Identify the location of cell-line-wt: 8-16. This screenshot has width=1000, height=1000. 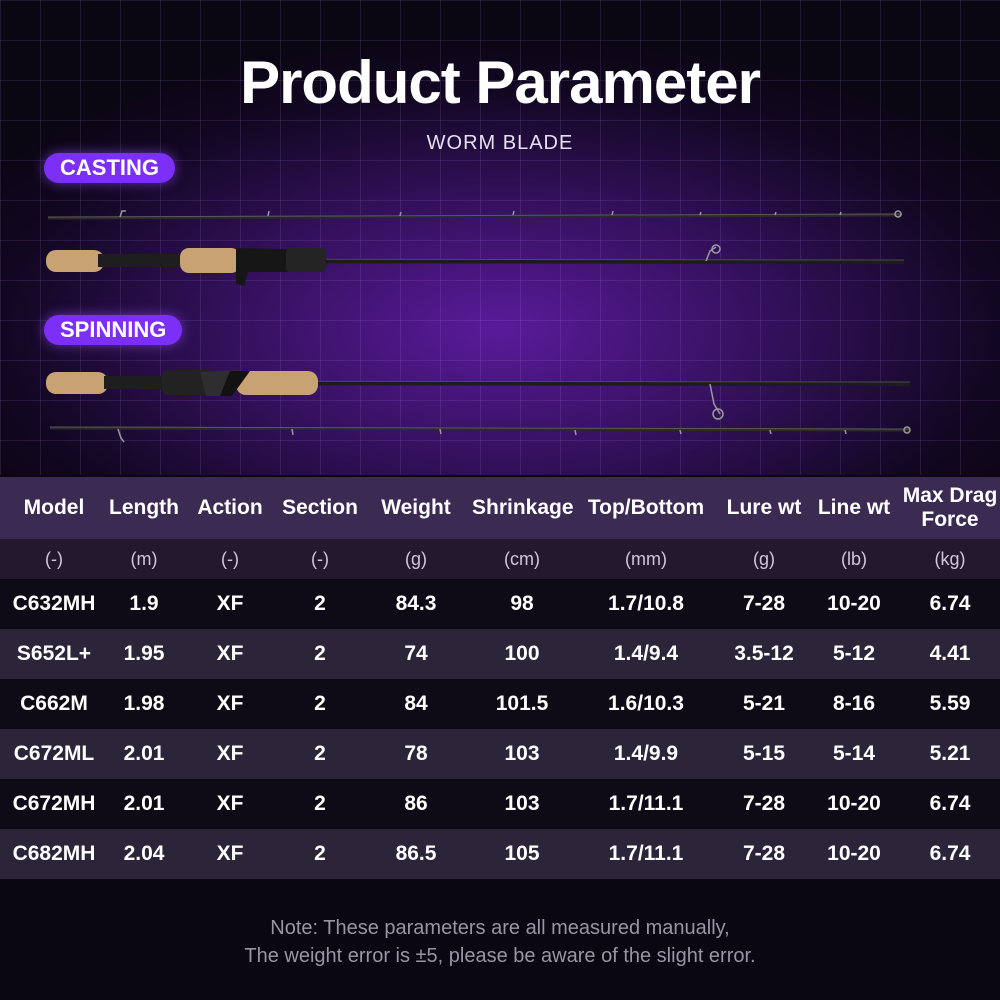
(854, 703).